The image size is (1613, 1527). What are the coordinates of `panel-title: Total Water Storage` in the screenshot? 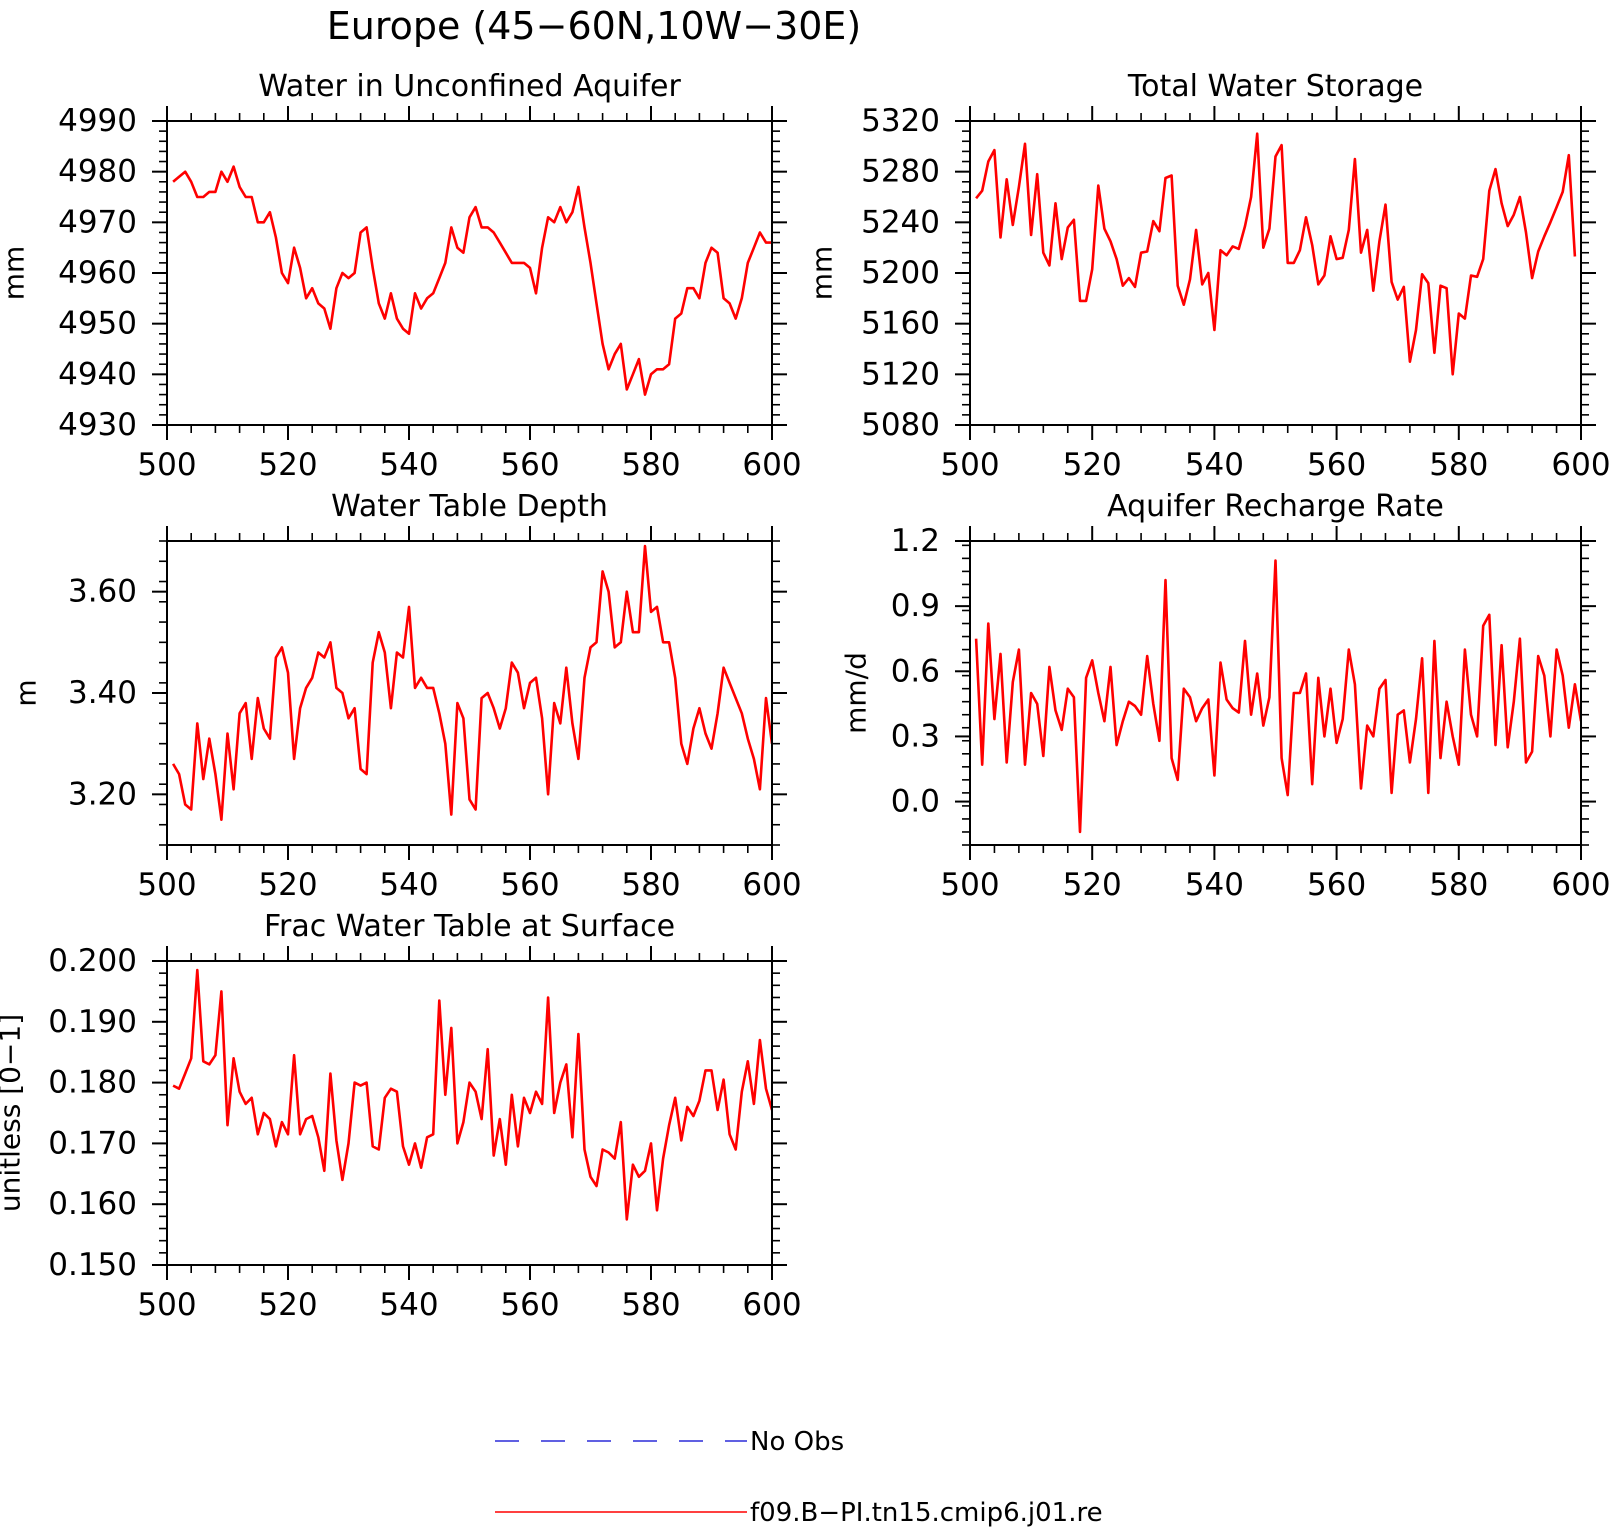 It's located at (1275, 86).